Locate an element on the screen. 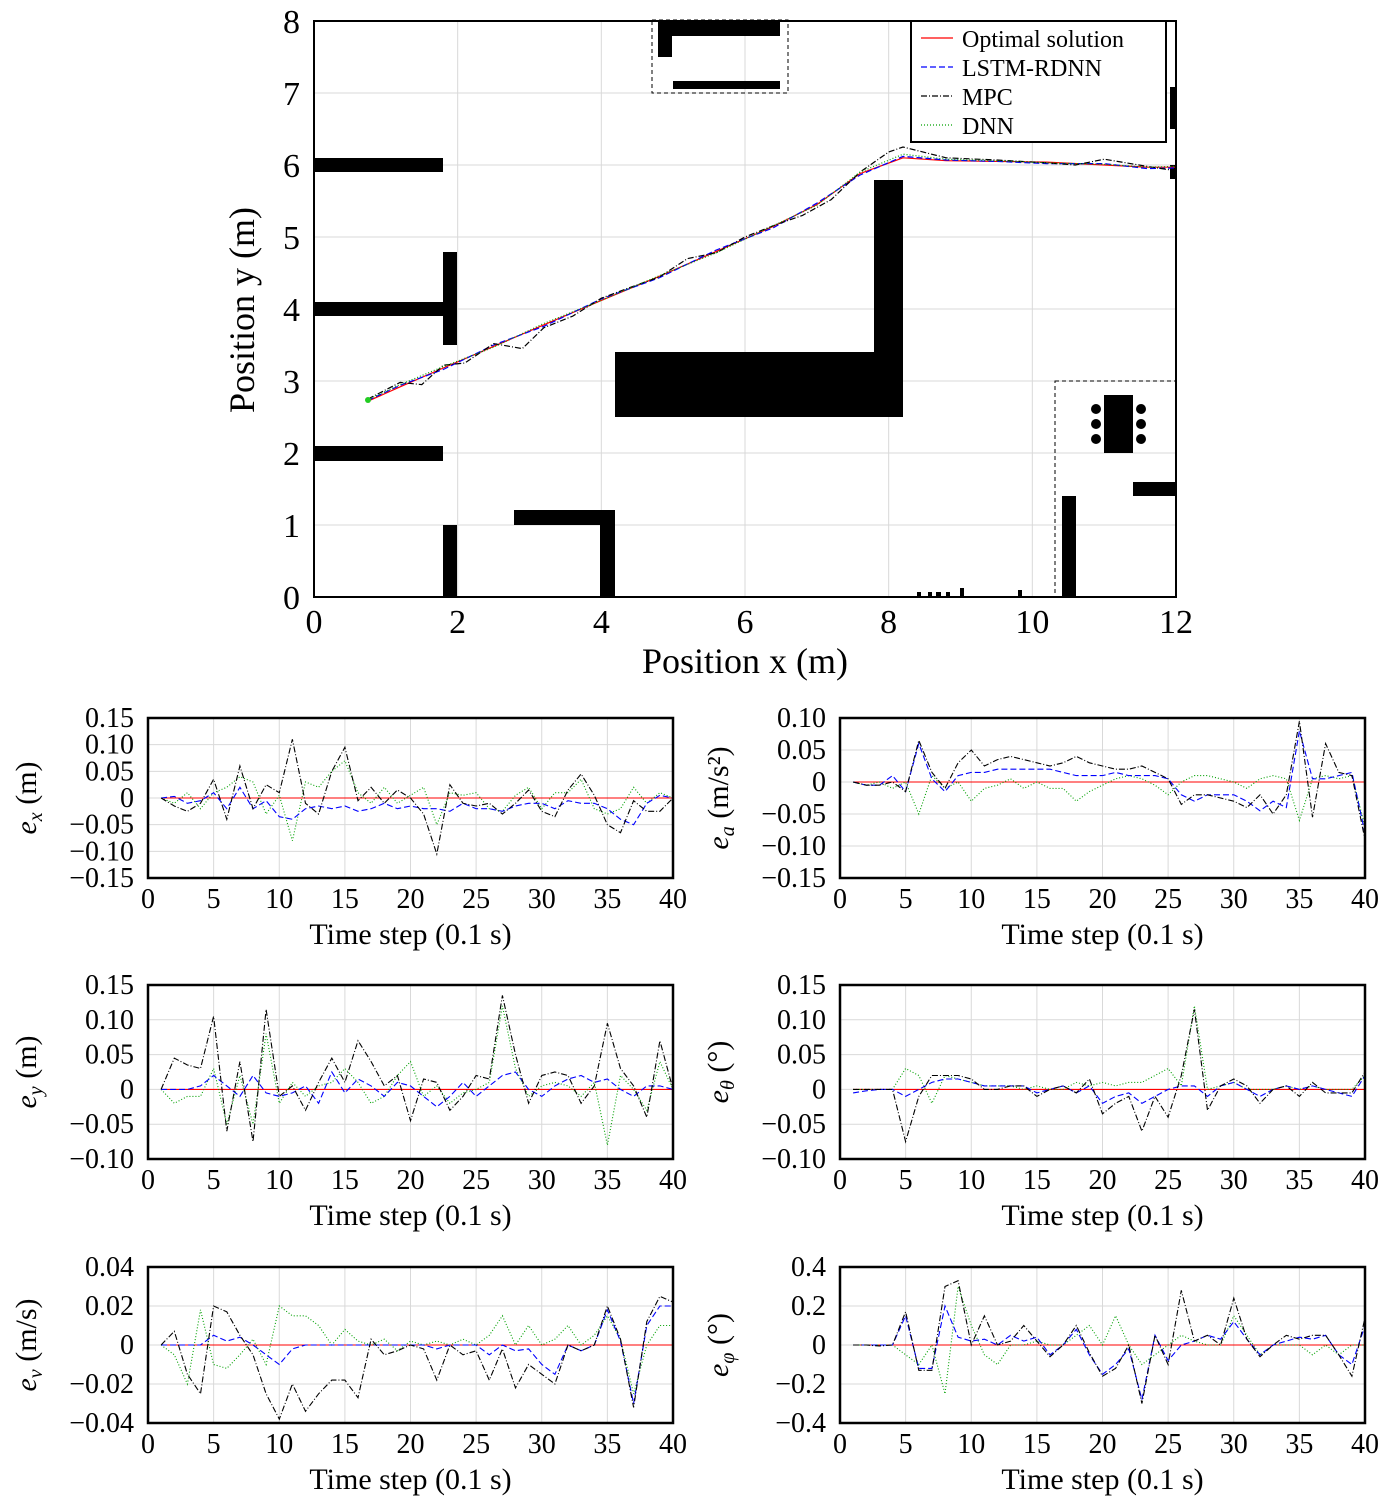 The width and height of the screenshot is (1386, 1512). legend-box is located at coordinates (1038, 81).